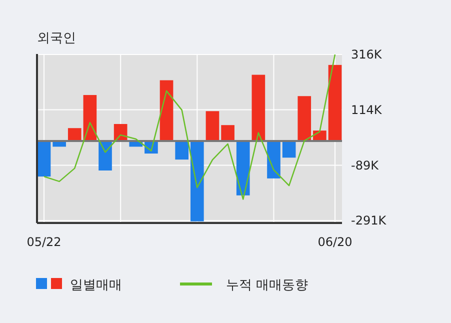 This screenshot has height=323, width=451. What do you see at coordinates (365, 165) in the screenshot?
I see `y-tick-label: -89K` at bounding box center [365, 165].